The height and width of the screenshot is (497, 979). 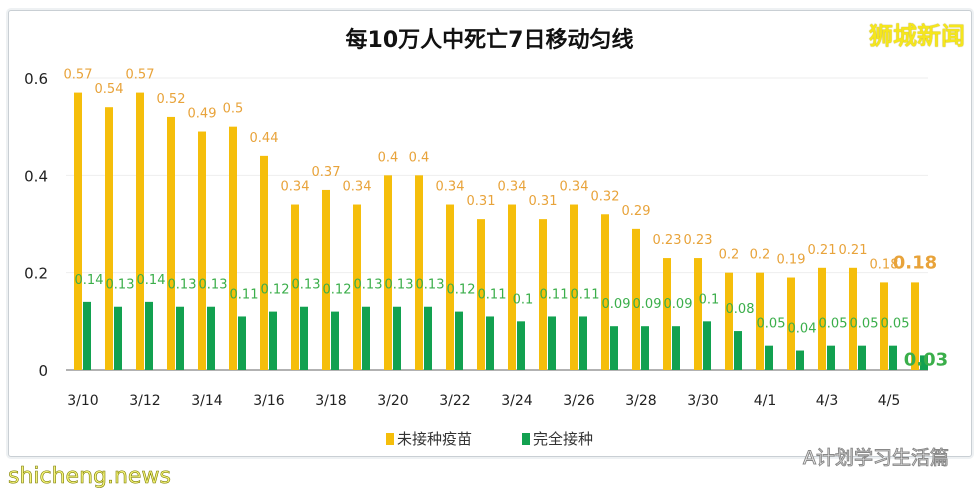 I want to click on data-label: 0.2, so click(x=760, y=255).